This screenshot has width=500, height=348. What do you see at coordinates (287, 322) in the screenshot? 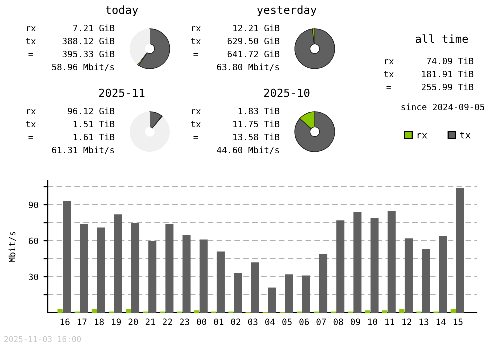
I see `x-tick-label: 05` at bounding box center [287, 322].